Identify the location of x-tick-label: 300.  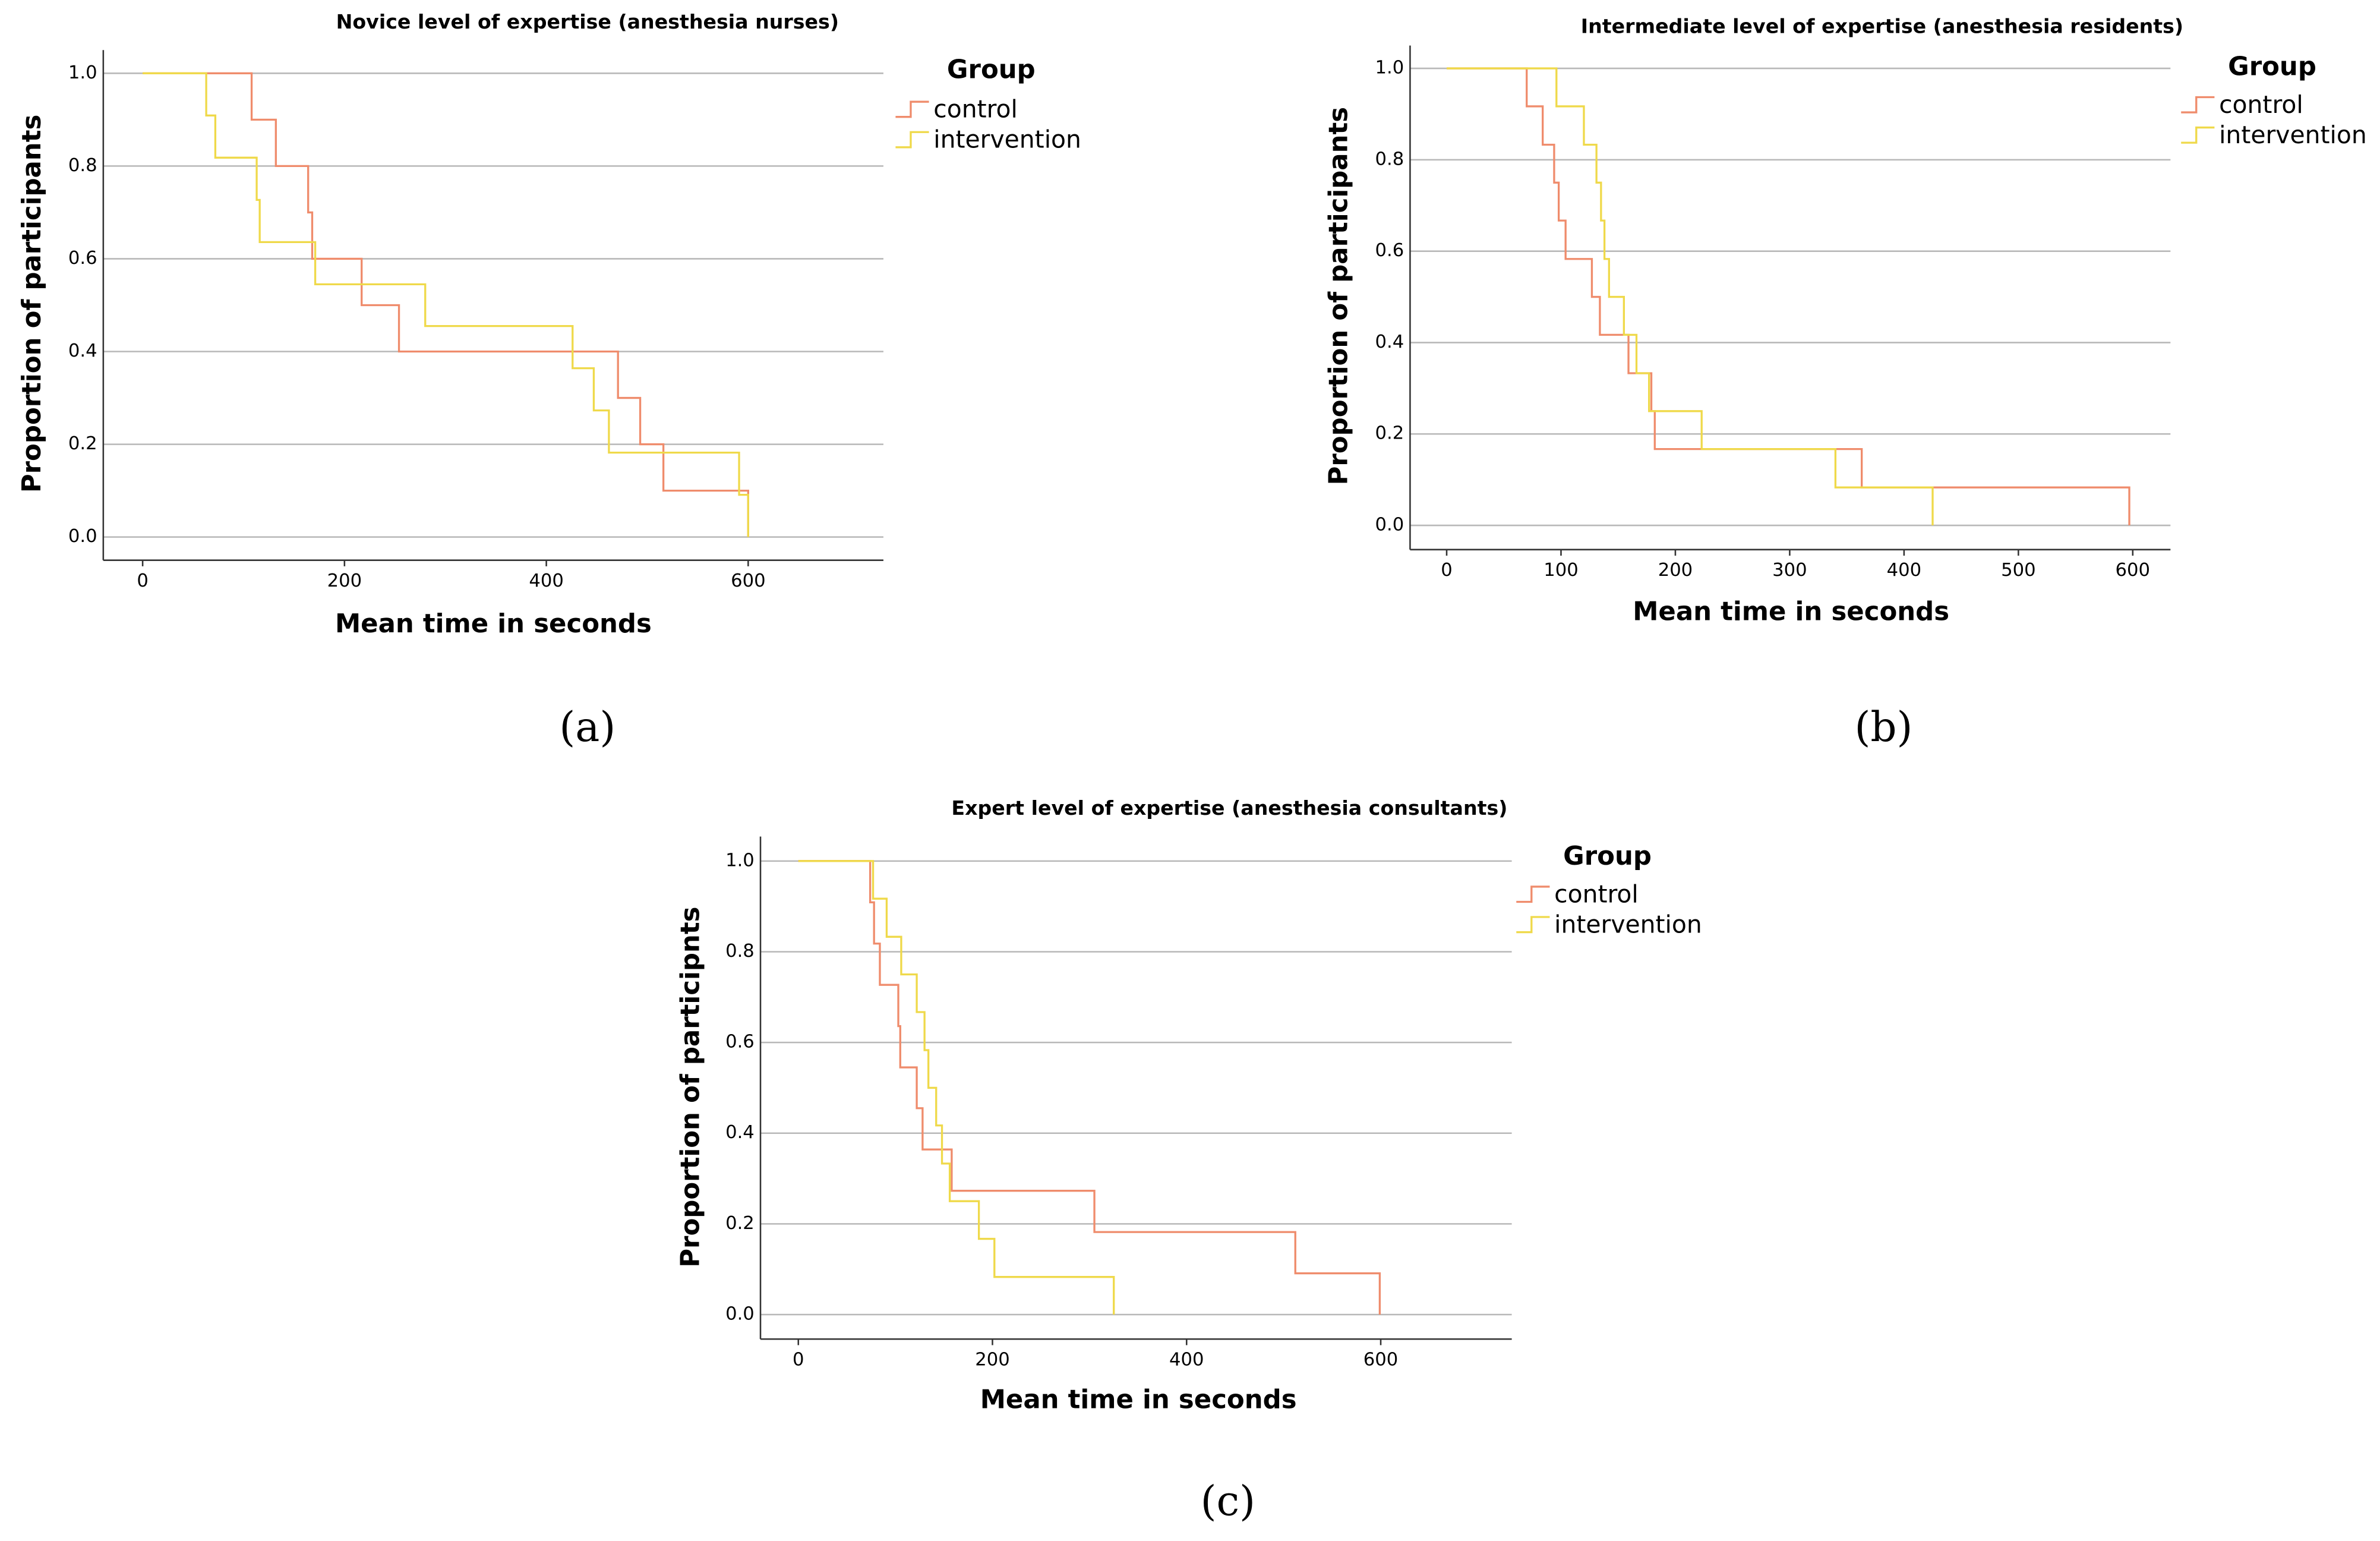
(1789, 570).